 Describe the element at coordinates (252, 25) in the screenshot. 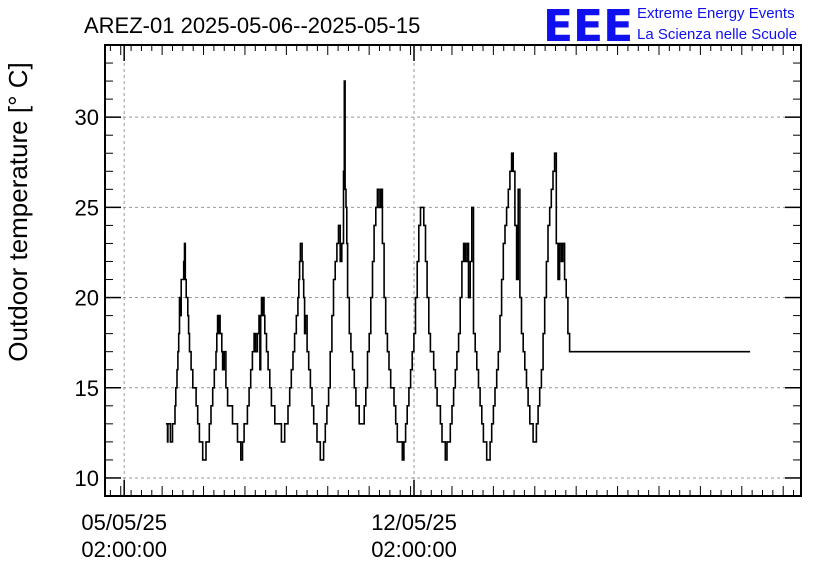

I see `chart-title: AREZ-01 2025-05-06--2025-05-15` at that location.